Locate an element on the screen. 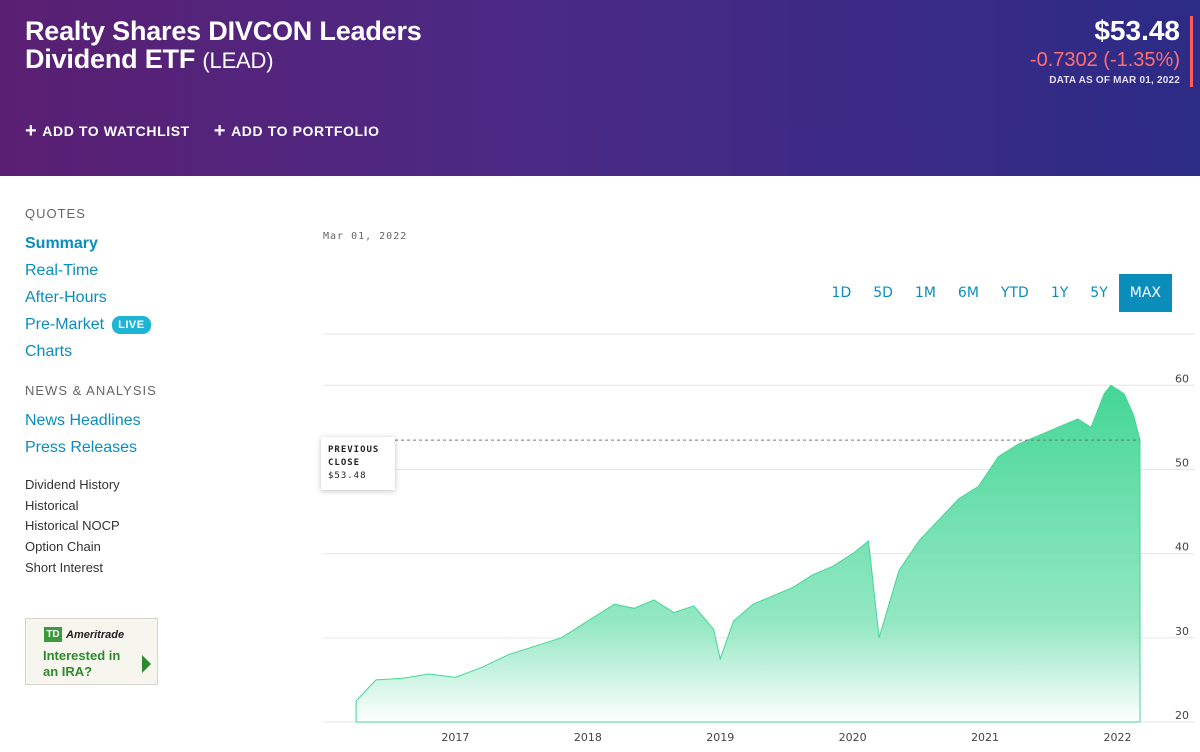  sidebar-item-summary: Summary is located at coordinates (61, 243).